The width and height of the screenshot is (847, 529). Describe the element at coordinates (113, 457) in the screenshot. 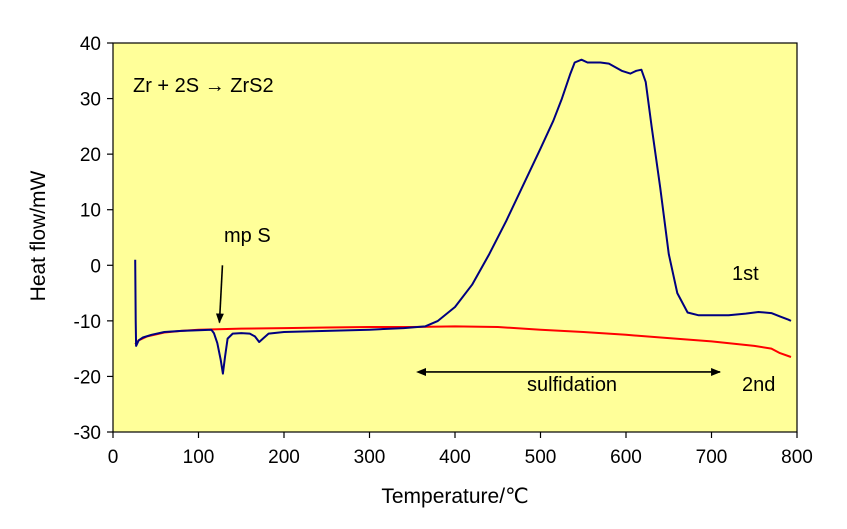

I see `x-tick-label: 0` at that location.